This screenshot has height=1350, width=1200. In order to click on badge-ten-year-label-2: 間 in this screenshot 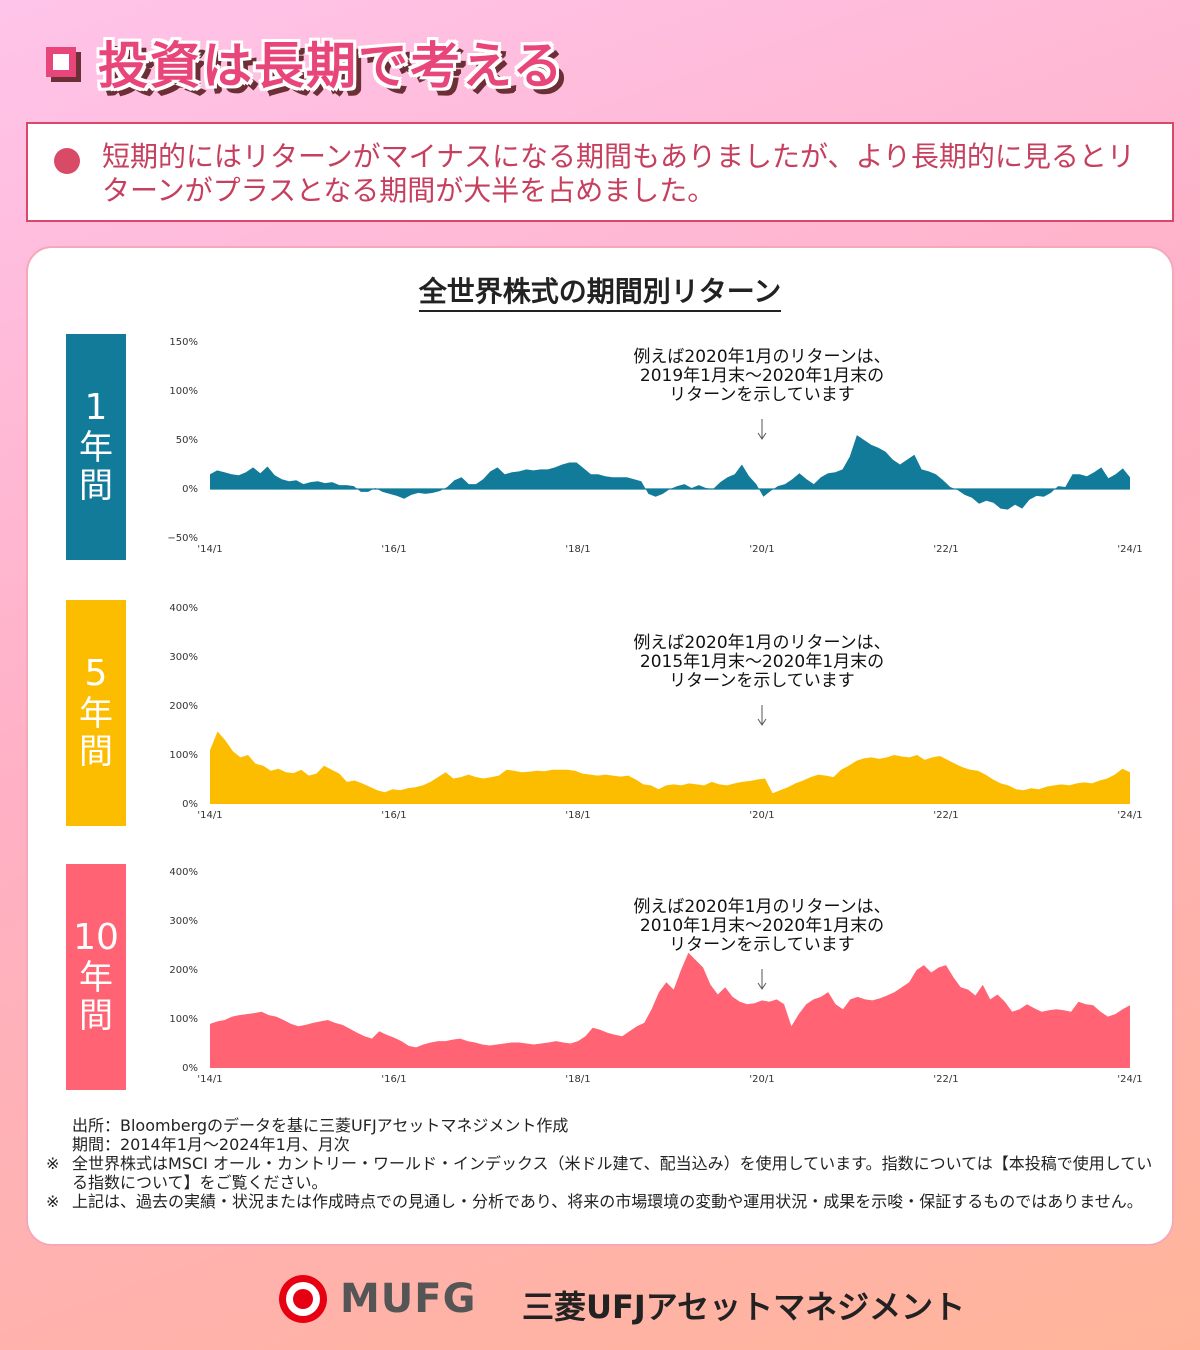, I will do `click(96, 1016)`.